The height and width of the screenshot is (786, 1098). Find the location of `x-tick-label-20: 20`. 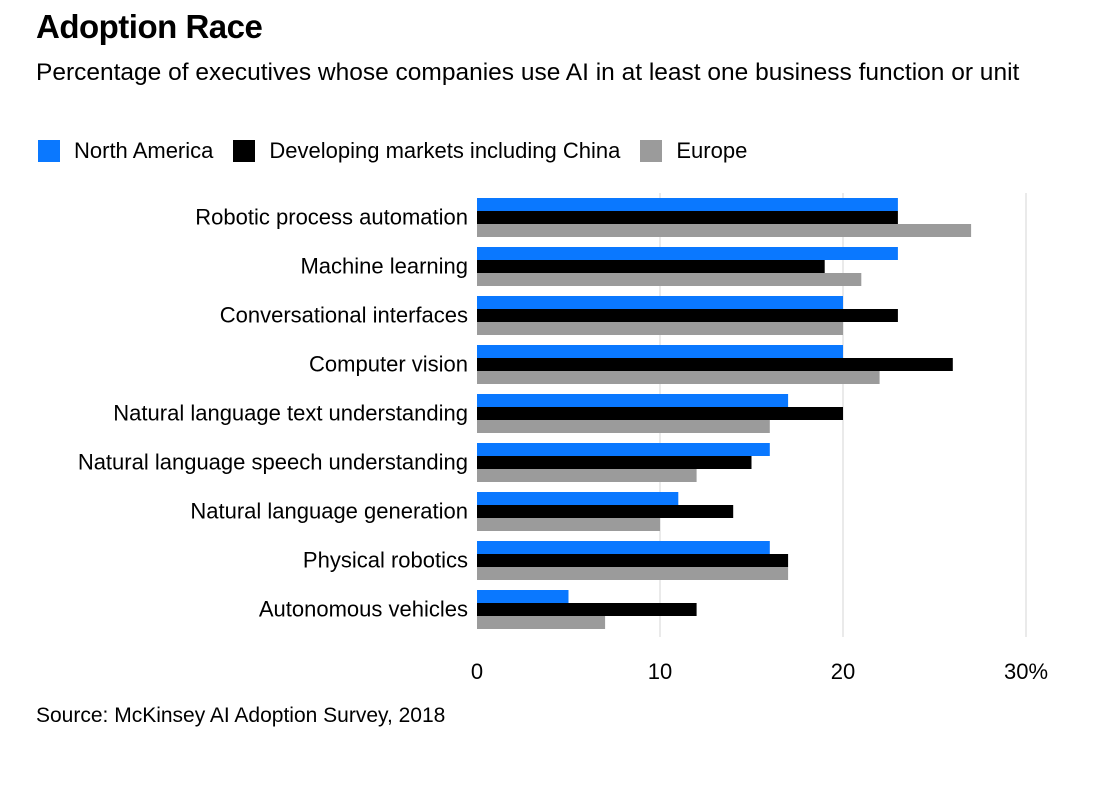

x-tick-label-20: 20 is located at coordinates (843, 671).